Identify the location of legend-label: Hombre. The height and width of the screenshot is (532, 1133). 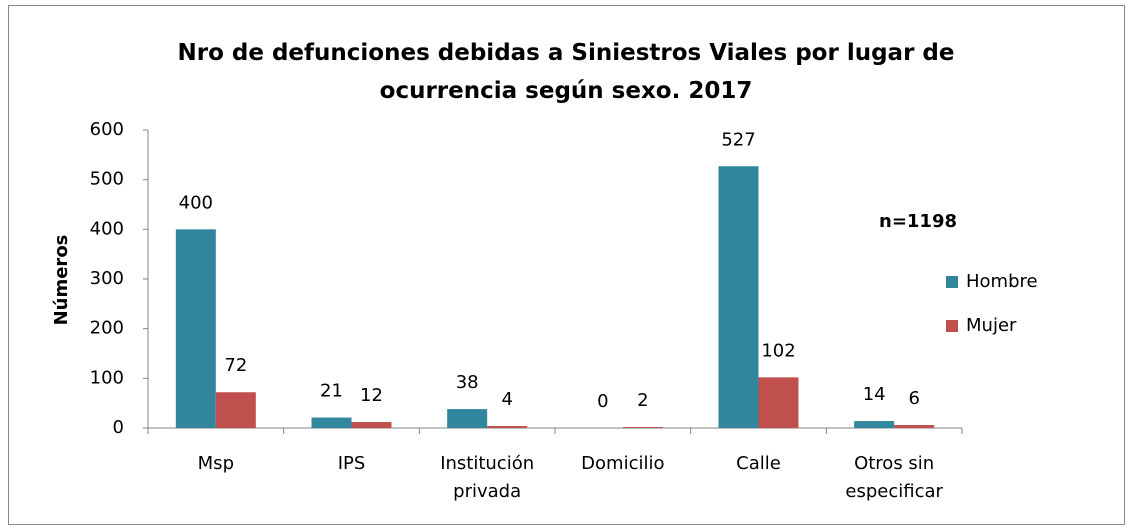
(1002, 281).